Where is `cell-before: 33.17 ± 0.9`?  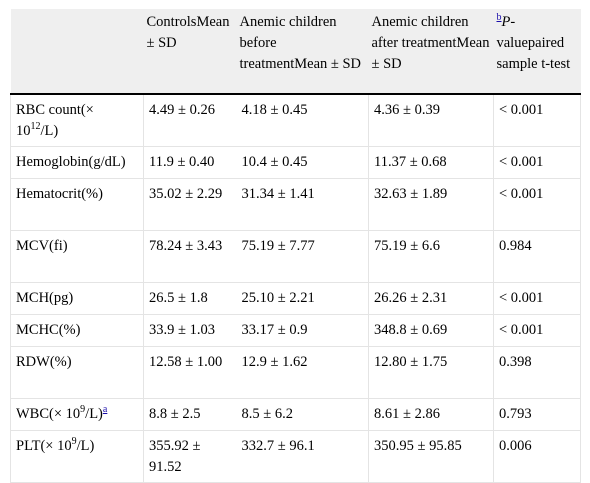 cell-before: 33.17 ± 0.9 is located at coordinates (302, 330).